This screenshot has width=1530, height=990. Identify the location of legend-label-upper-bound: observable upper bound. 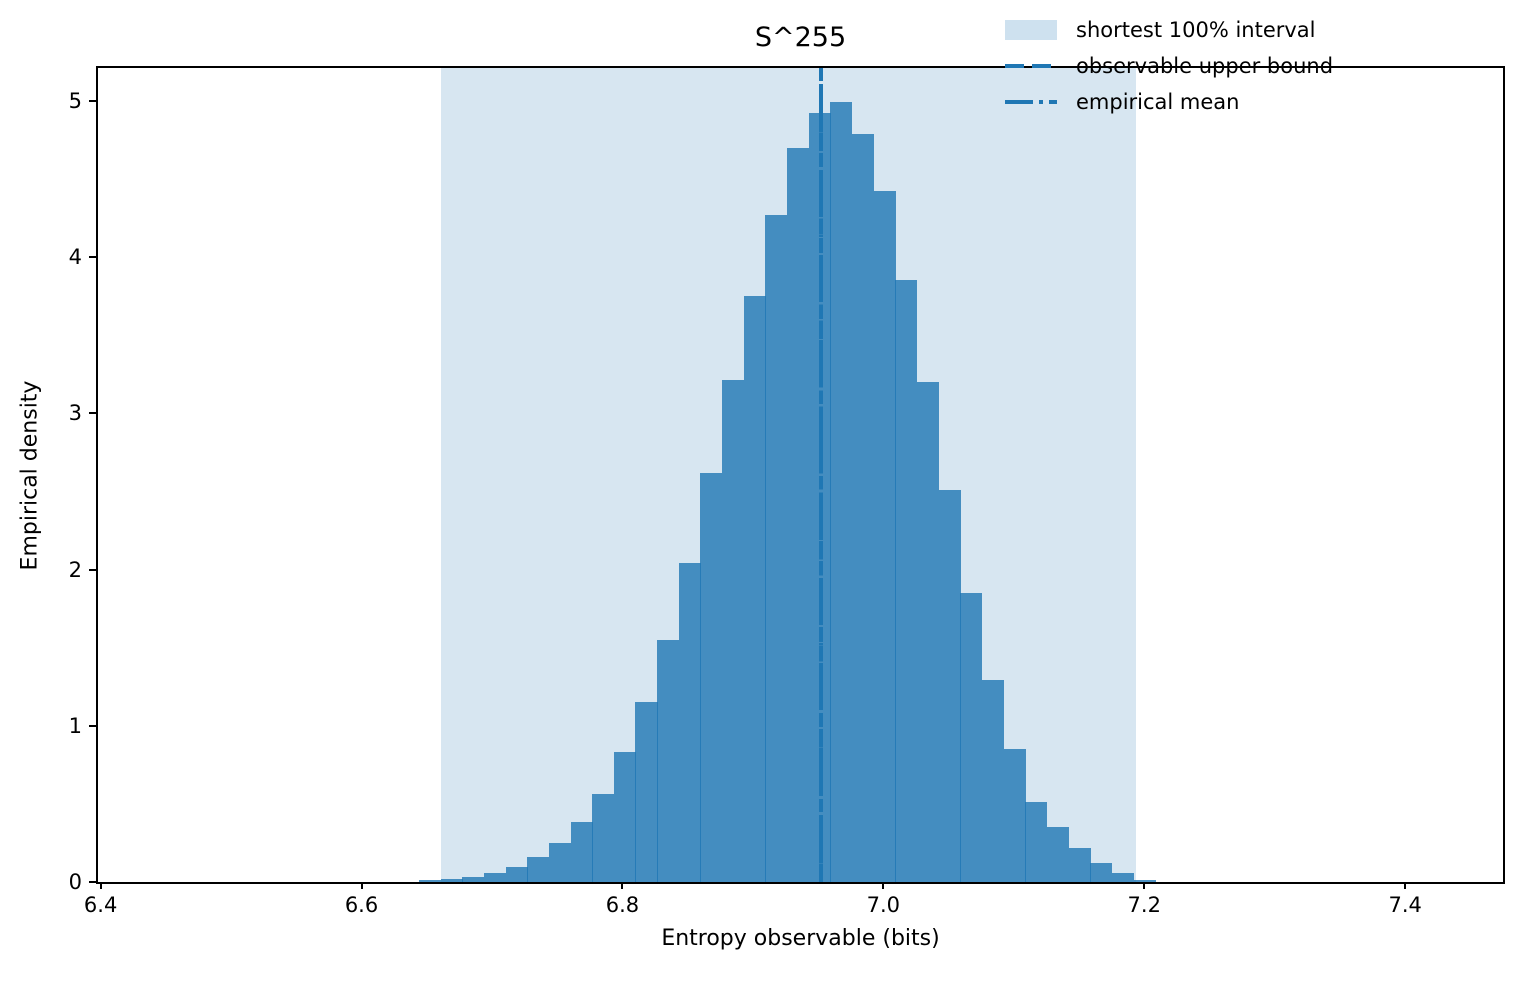
(1205, 66).